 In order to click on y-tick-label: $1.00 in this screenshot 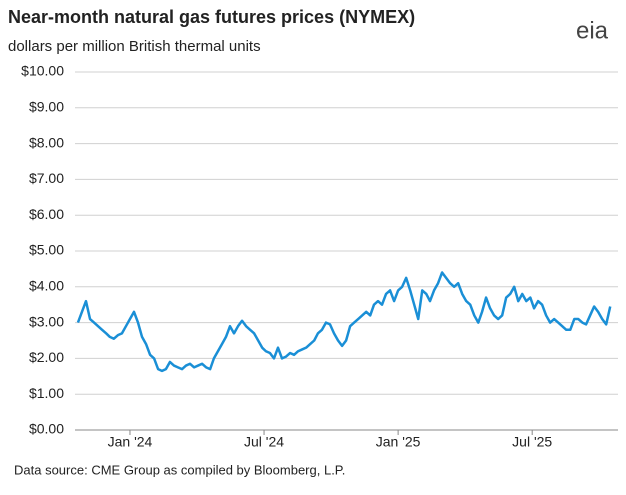, I will do `click(46, 393)`.